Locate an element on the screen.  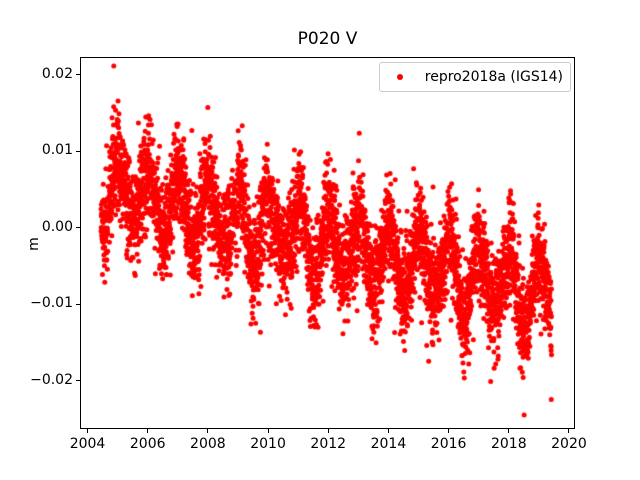
chart-title: P020 V is located at coordinates (327, 39).